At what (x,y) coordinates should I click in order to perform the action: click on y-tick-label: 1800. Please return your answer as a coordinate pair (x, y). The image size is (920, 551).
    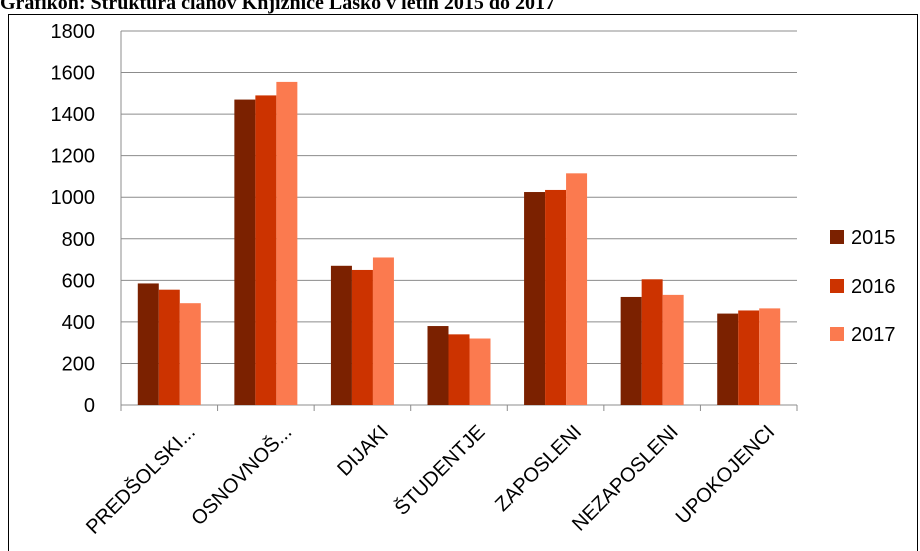
    Looking at the image, I should click on (73, 32).